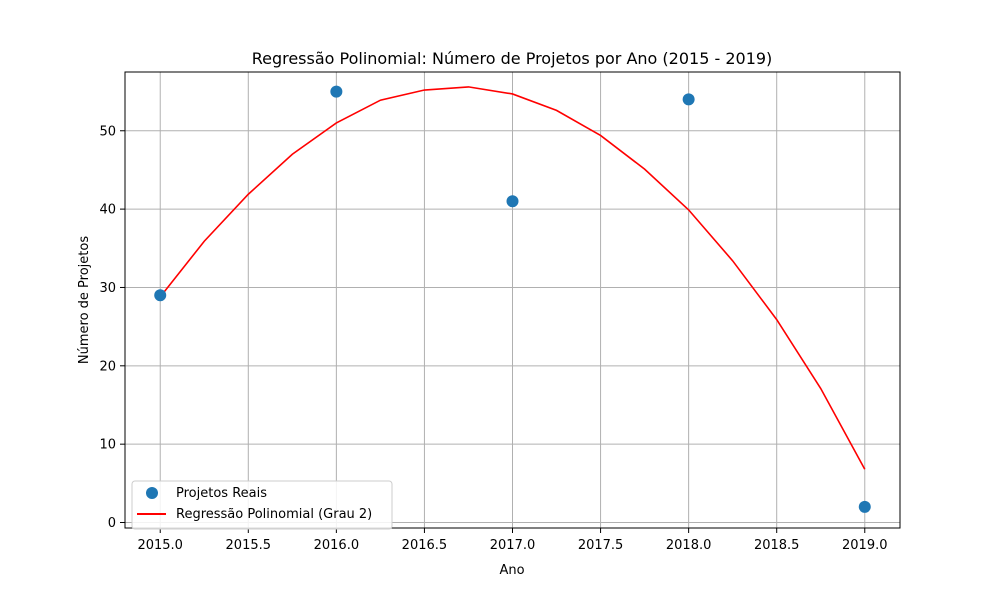  What do you see at coordinates (107, 288) in the screenshot?
I see `y-tick-label: 30` at bounding box center [107, 288].